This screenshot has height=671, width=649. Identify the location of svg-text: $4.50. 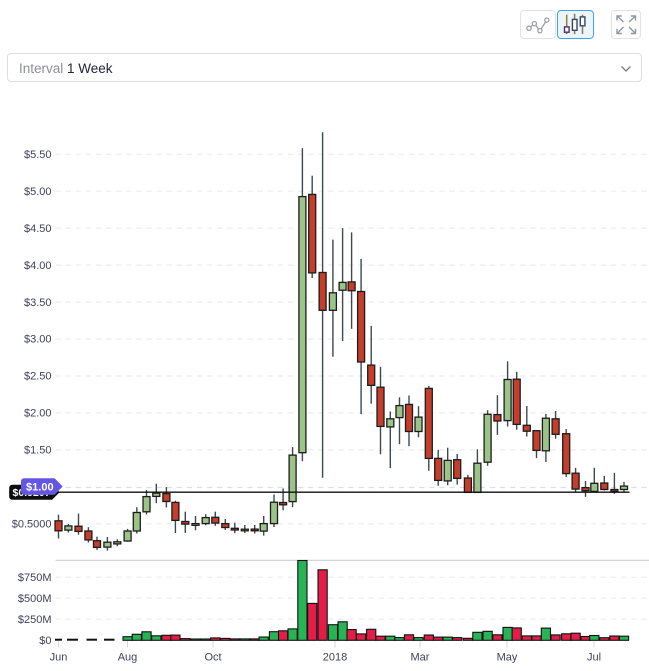
(38, 229).